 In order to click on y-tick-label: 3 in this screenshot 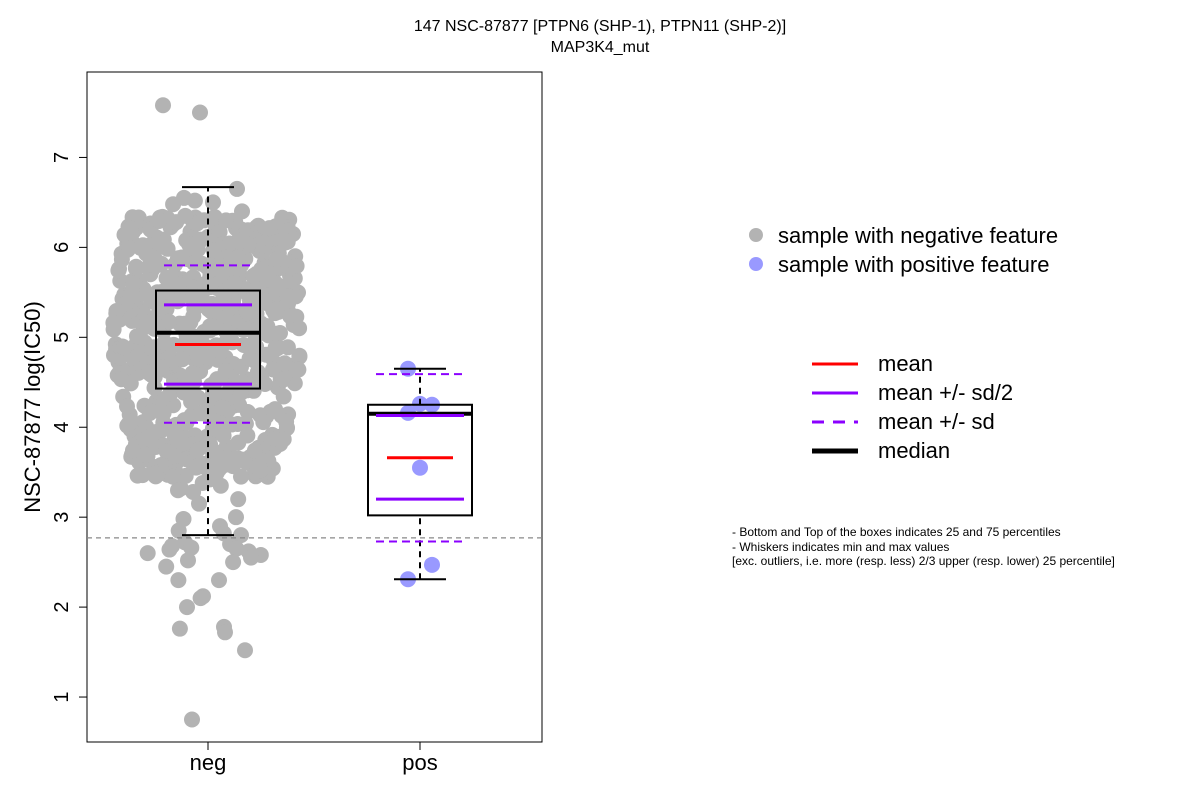, I will do `click(62, 517)`.